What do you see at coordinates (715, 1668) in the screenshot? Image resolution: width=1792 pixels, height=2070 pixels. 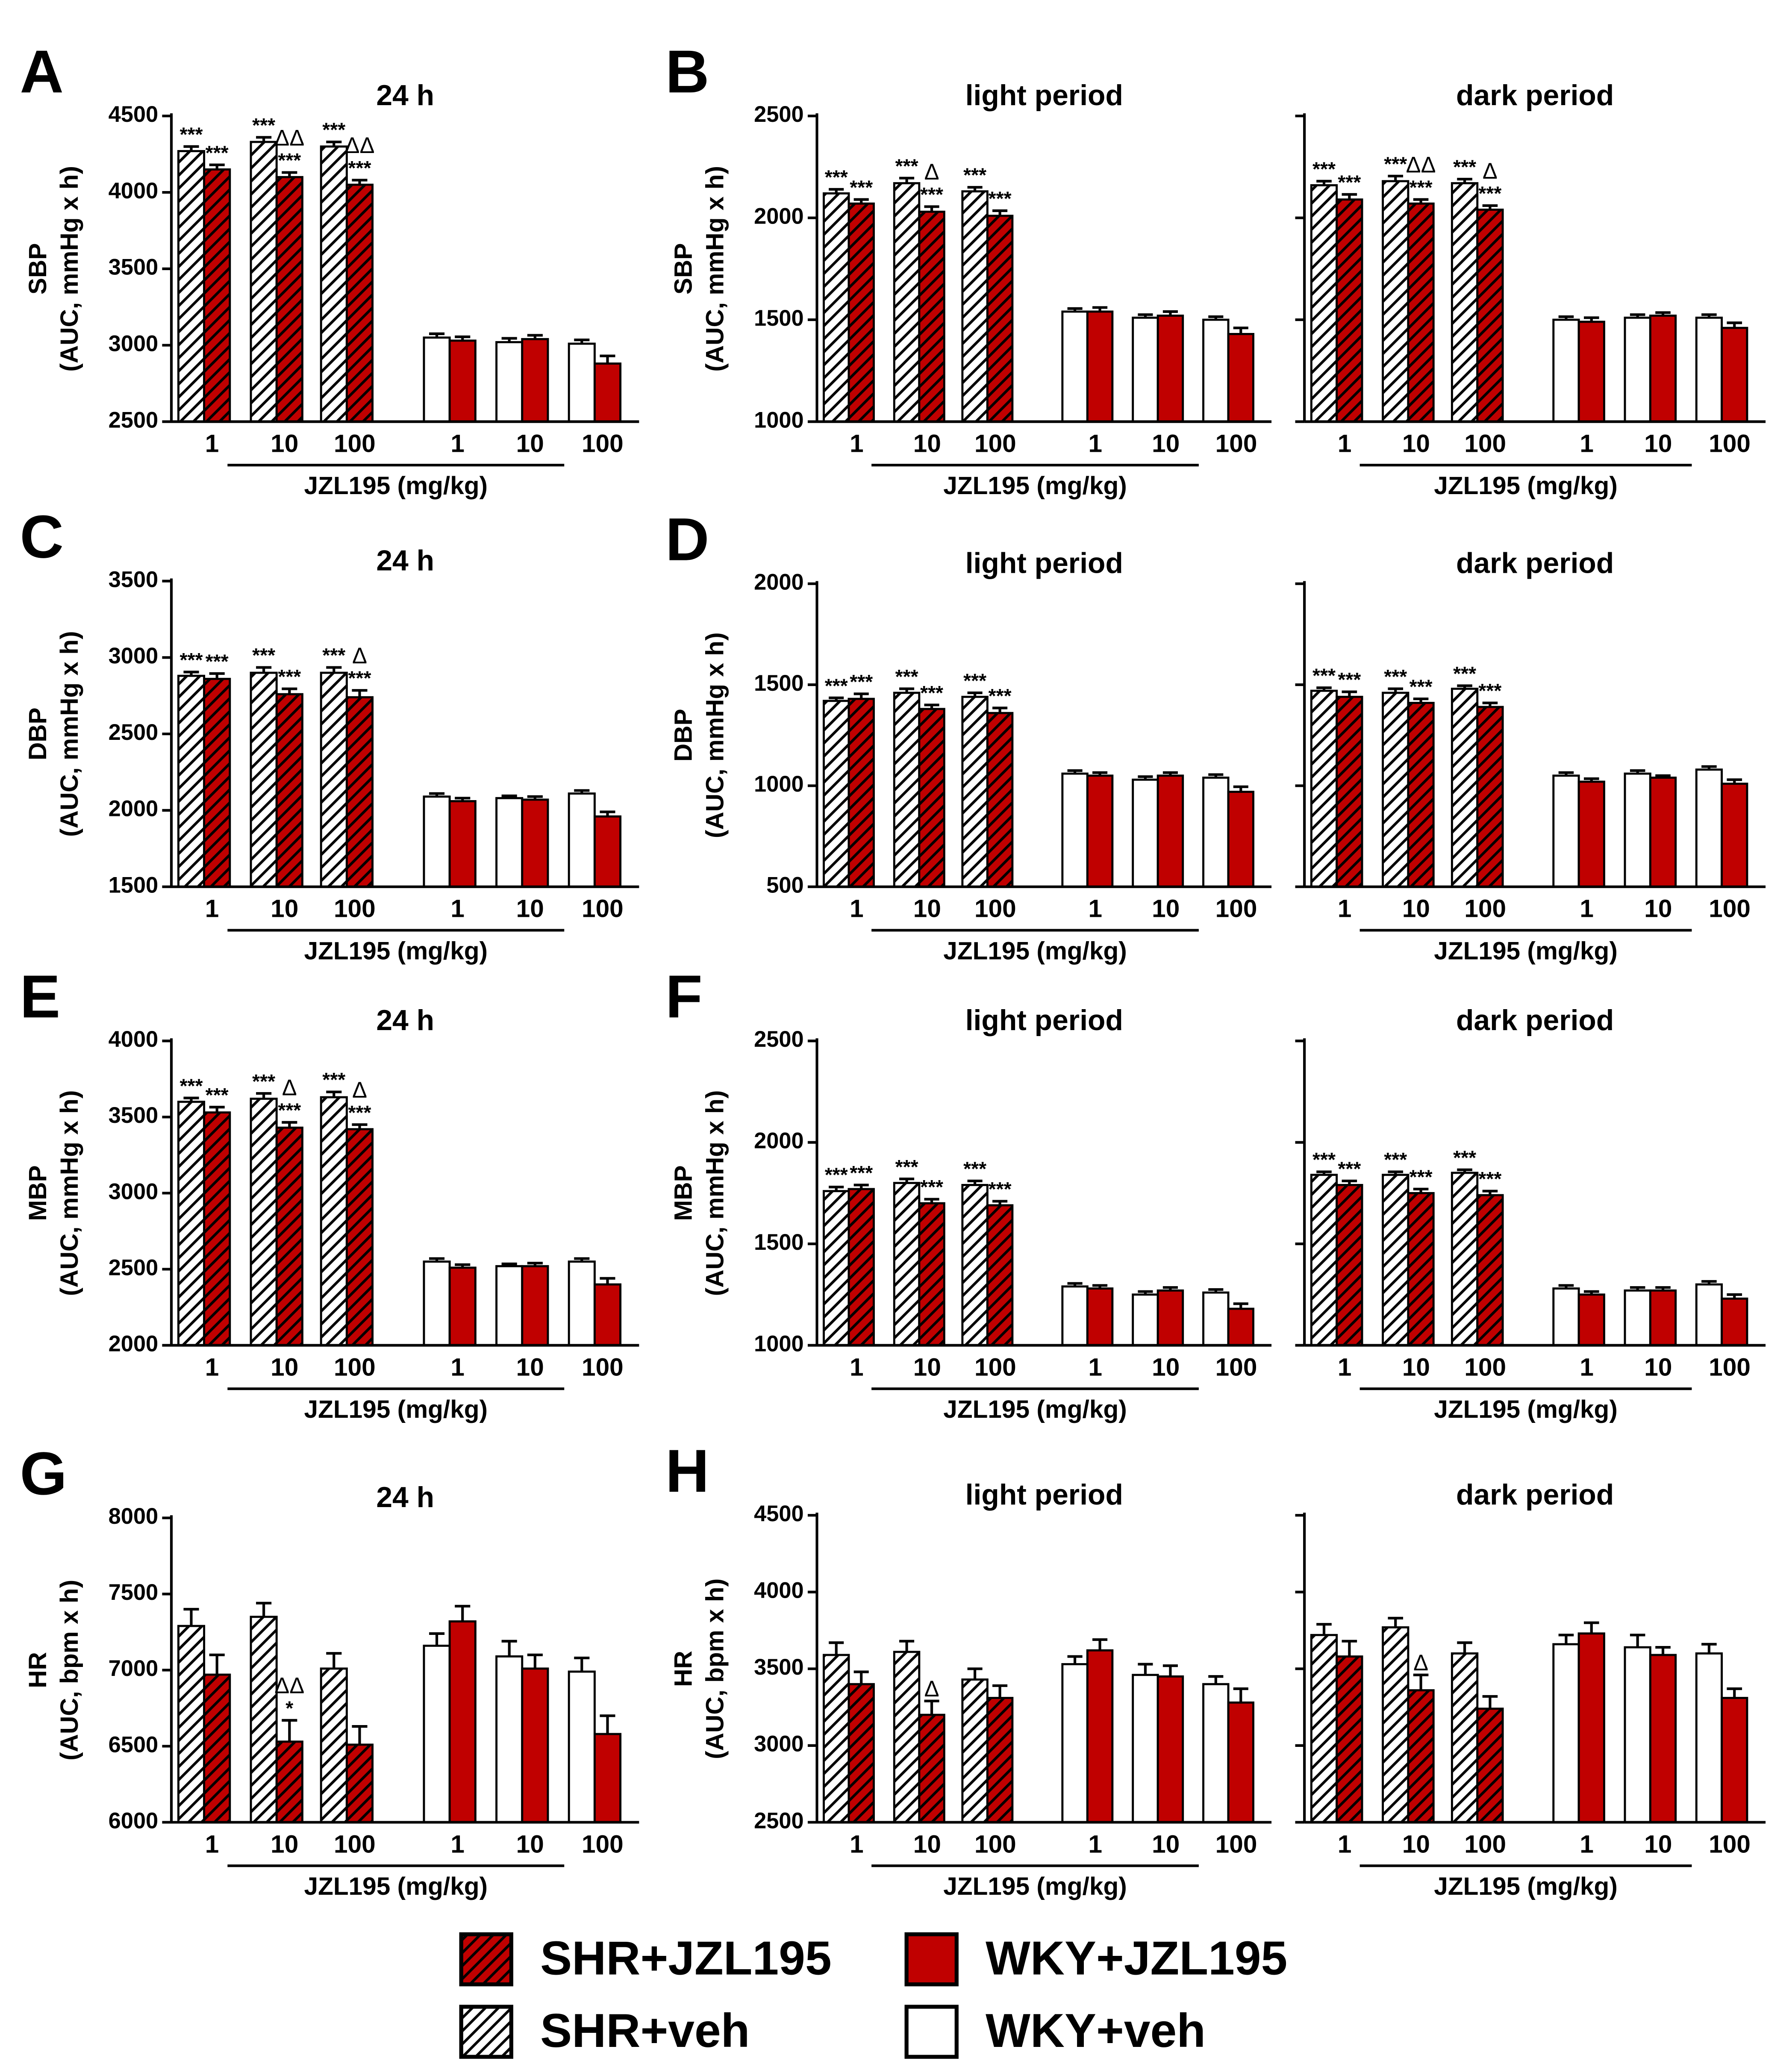 I see `y-axis-label: (AUC, bpm x h)` at bounding box center [715, 1668].